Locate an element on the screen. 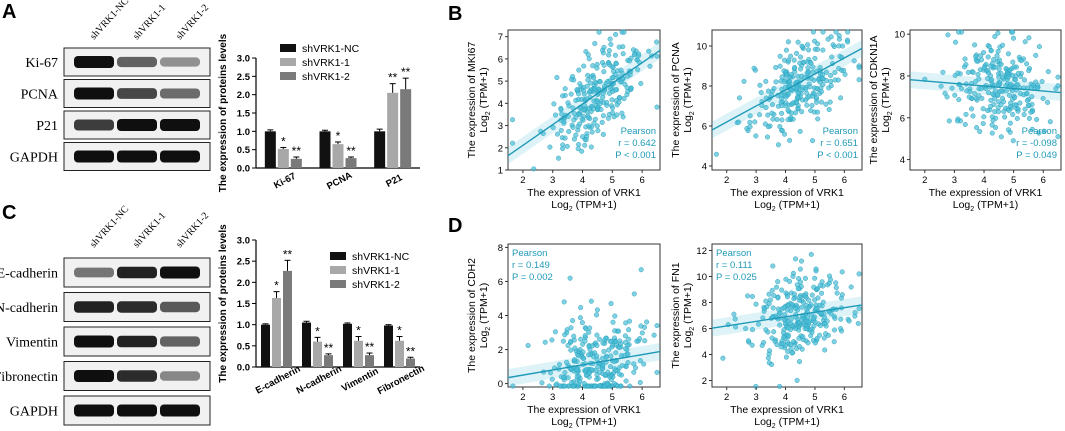 Image resolution: width=1065 pixels, height=431 pixels. x-tick-label: 4 is located at coordinates (785, 180).